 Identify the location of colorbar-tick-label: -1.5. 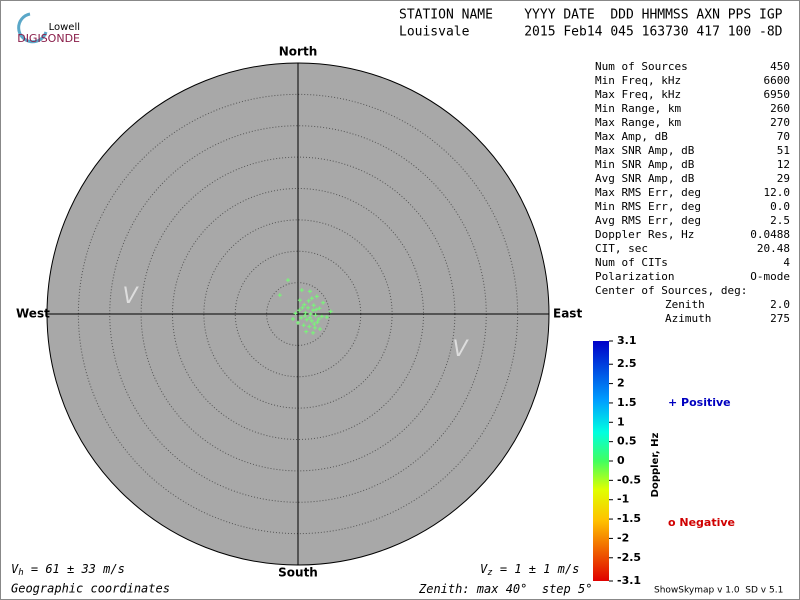
(629, 518).